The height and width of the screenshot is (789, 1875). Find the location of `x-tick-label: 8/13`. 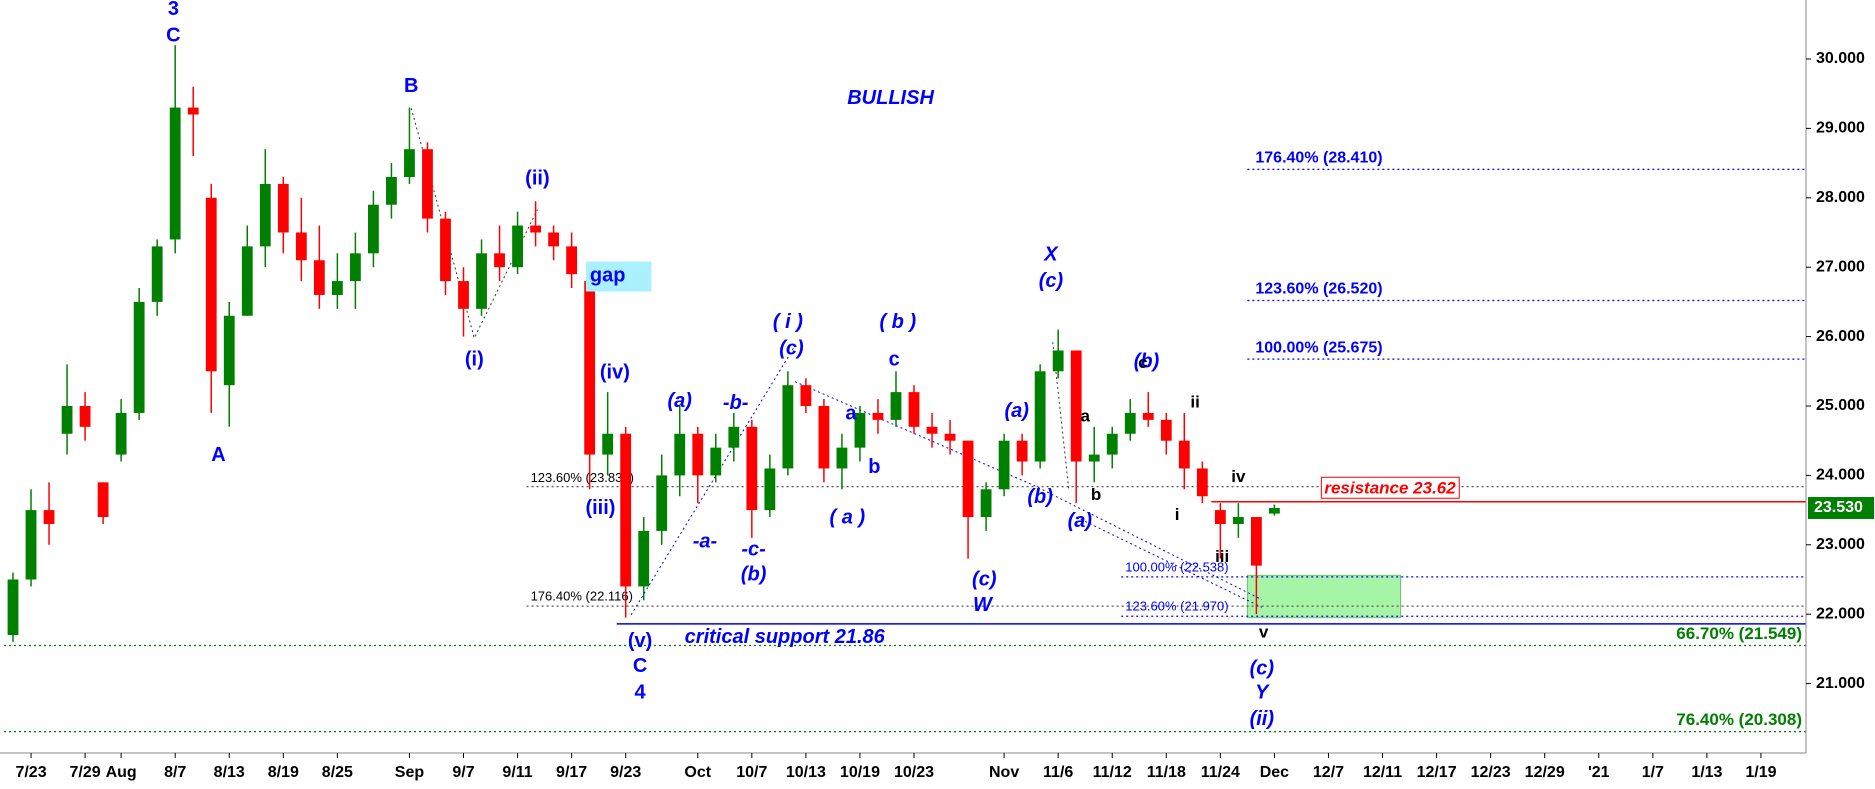

x-tick-label: 8/13 is located at coordinates (229, 772).